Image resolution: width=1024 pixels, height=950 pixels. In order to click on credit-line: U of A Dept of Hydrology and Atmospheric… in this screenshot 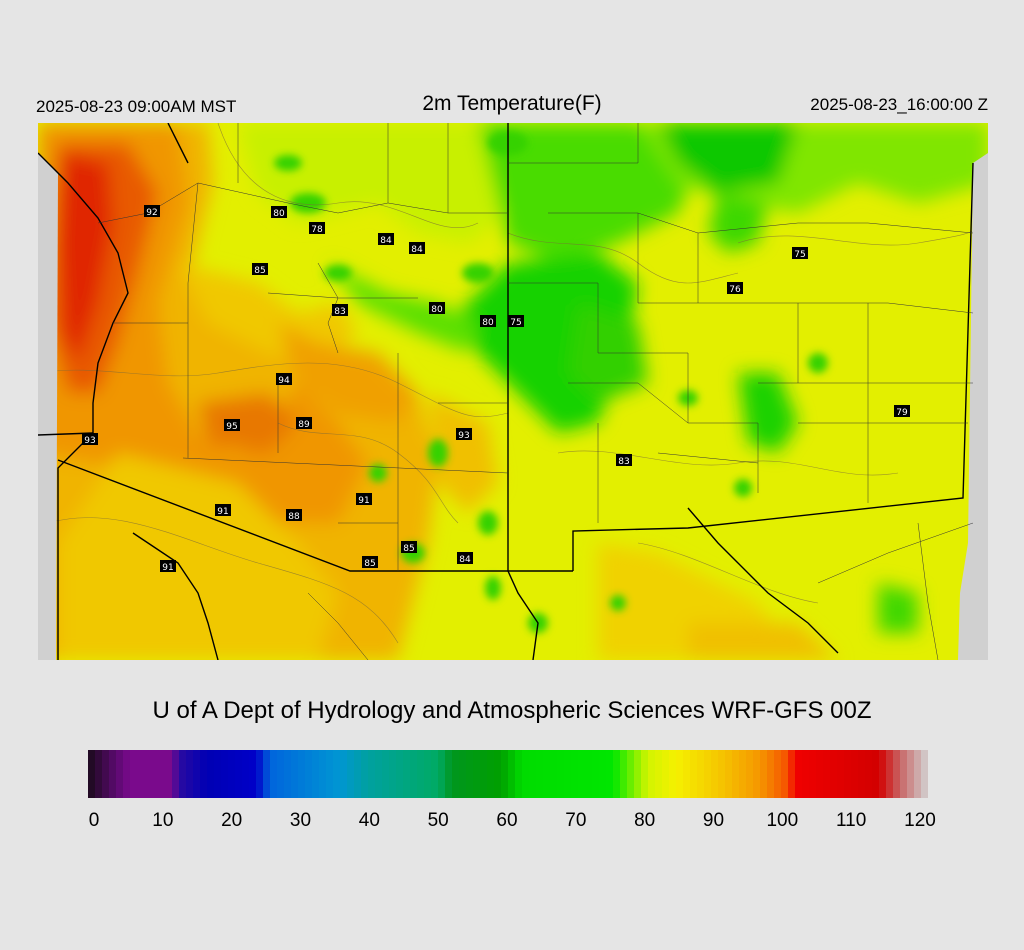, I will do `click(512, 710)`.